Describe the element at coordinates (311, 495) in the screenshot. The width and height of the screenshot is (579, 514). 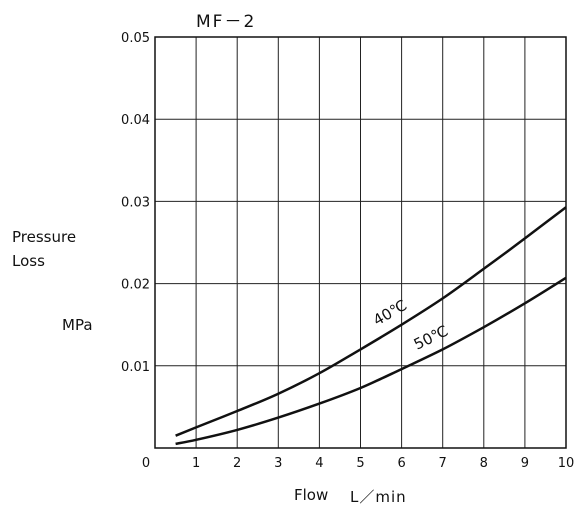
I see `xlabel: Flow` at that location.